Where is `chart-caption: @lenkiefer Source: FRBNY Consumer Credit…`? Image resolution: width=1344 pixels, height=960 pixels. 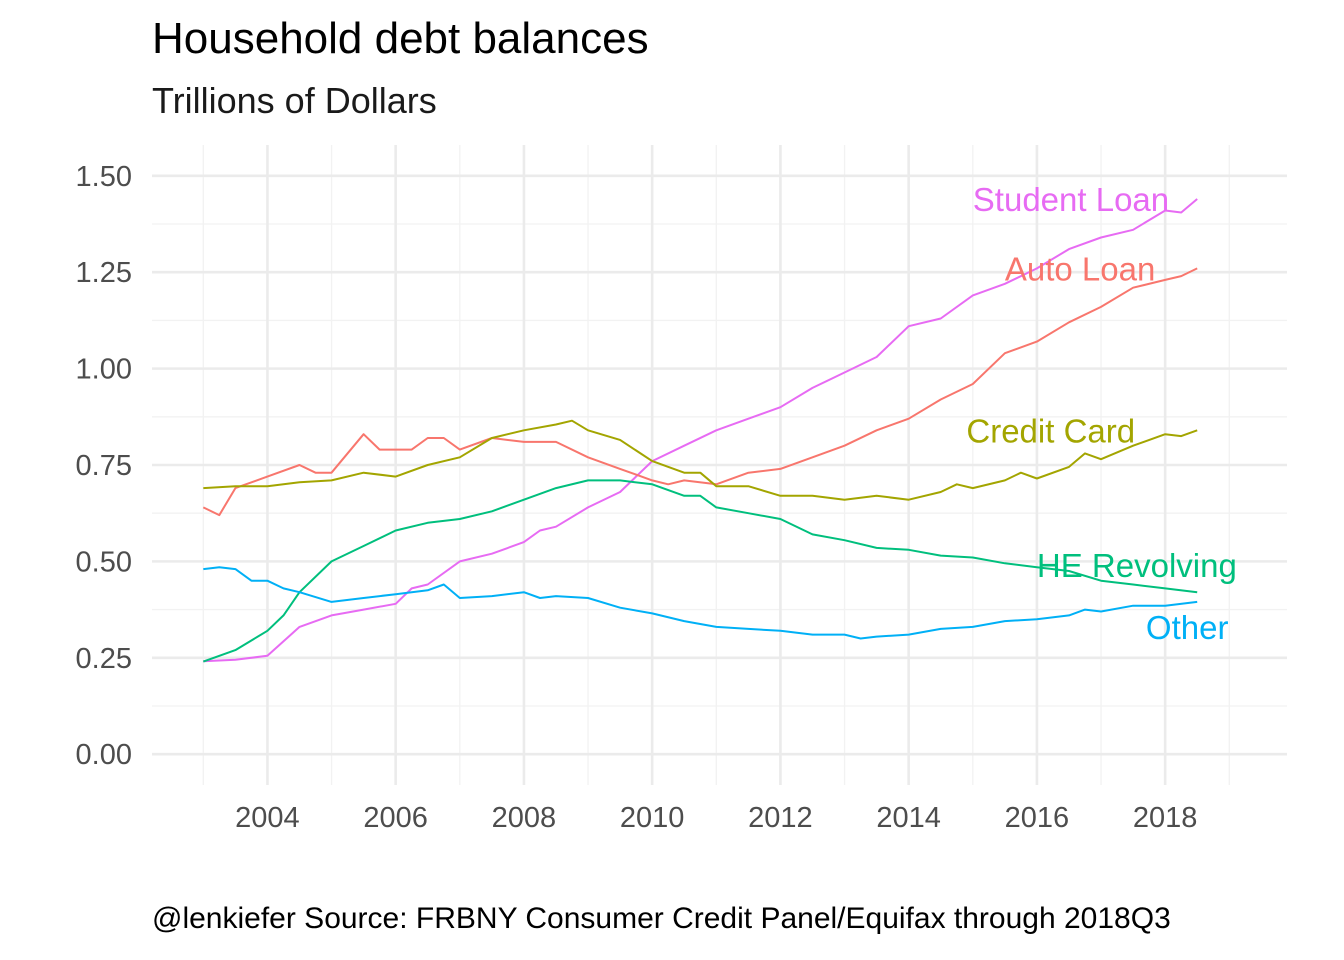 chart-caption: @lenkiefer Source: FRBNY Consumer Credit… is located at coordinates (661, 918).